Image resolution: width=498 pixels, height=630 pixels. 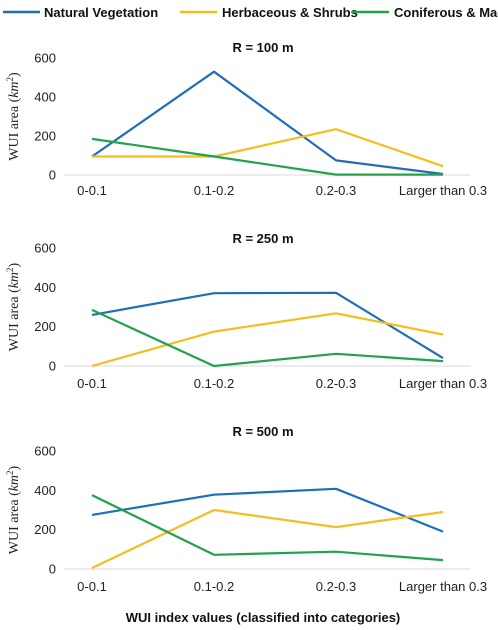 What do you see at coordinates (262, 47) in the screenshot?
I see `panel-title: R = 100 m` at bounding box center [262, 47].